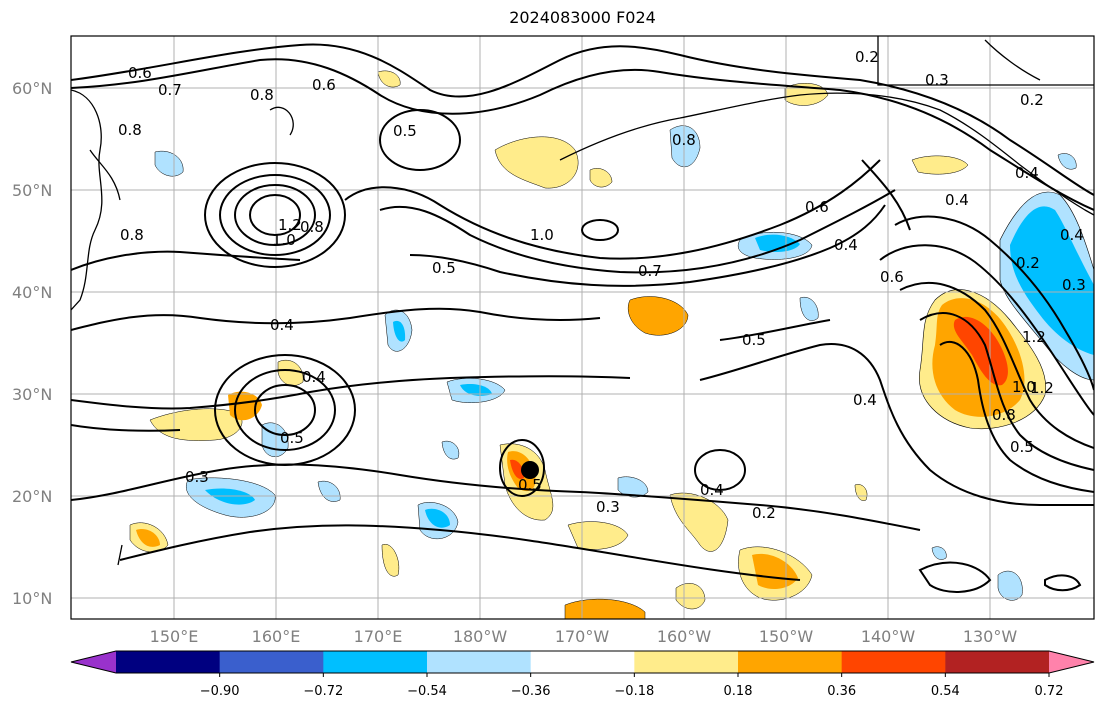 The width and height of the screenshot is (1105, 712). What do you see at coordinates (32, 598) in the screenshot?
I see `lat-label: 10°N` at bounding box center [32, 598].